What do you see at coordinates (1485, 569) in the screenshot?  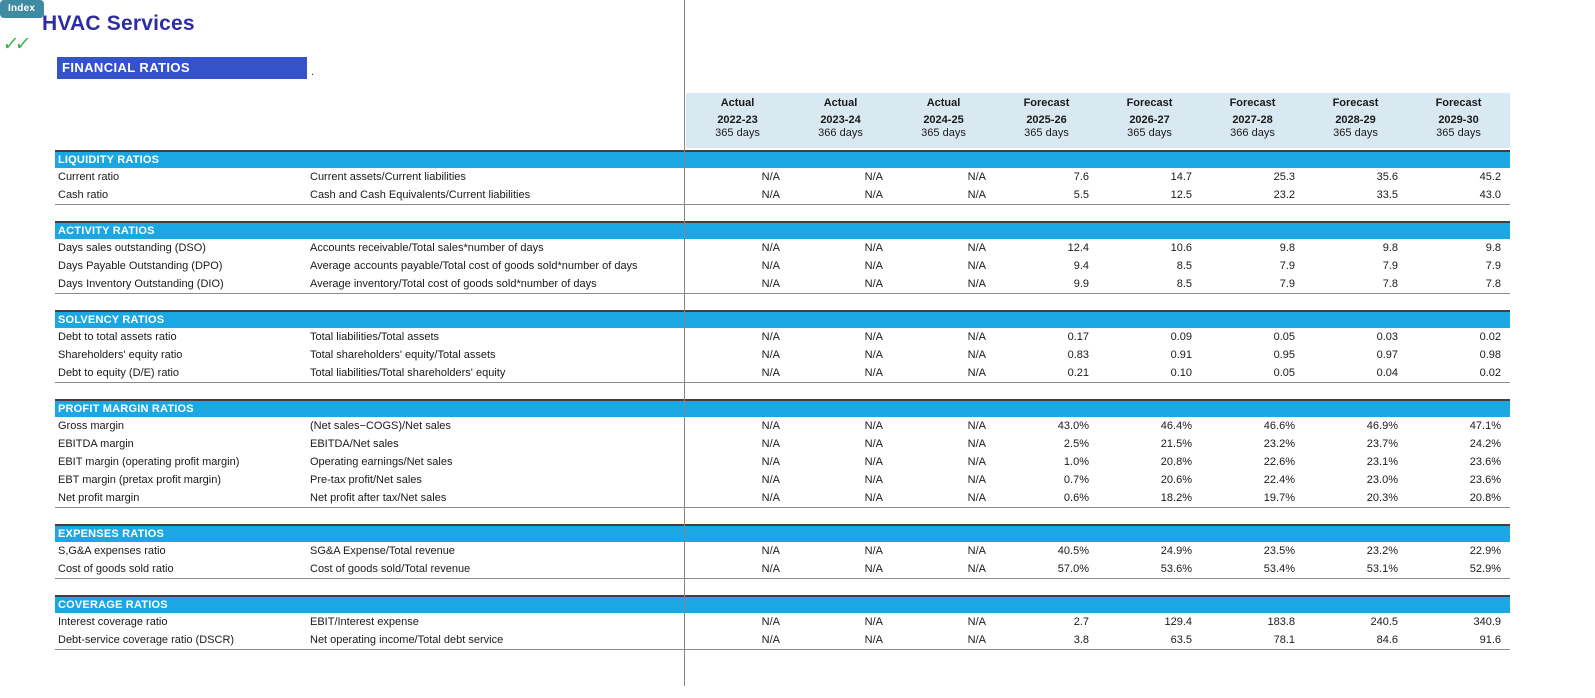 I see `ratio-value-cell: 52.9%` at bounding box center [1485, 569].